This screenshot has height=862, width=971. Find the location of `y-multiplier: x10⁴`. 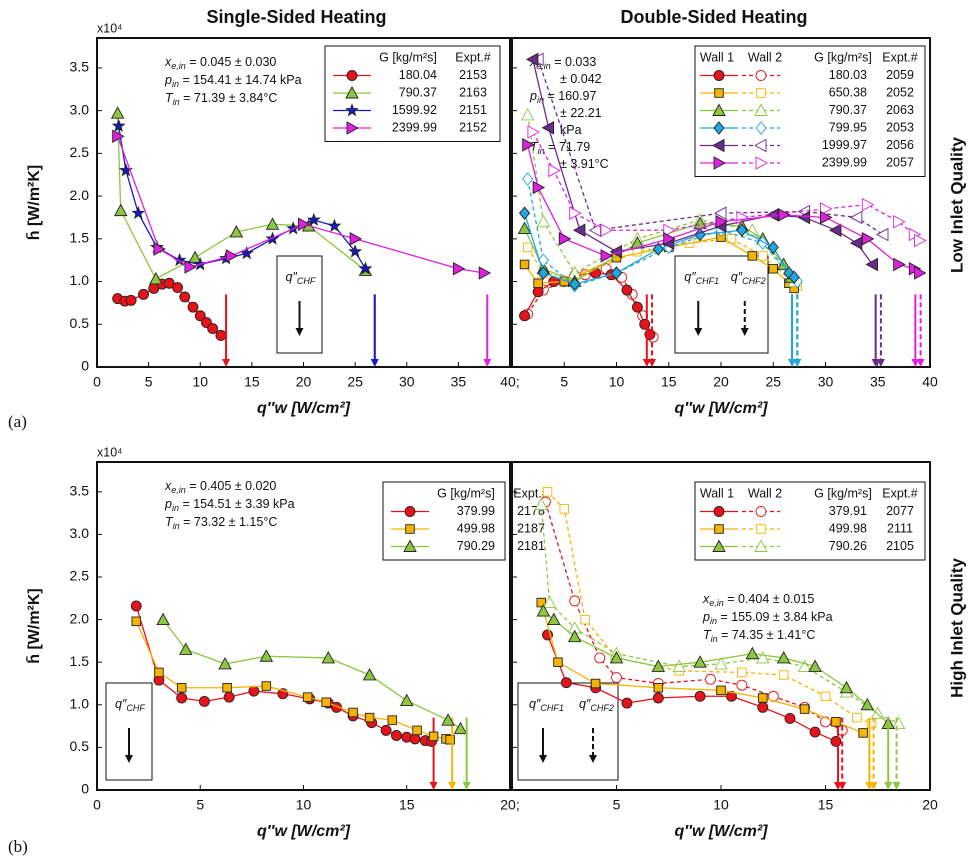

y-multiplier: x10⁴ is located at coordinates (110, 28).